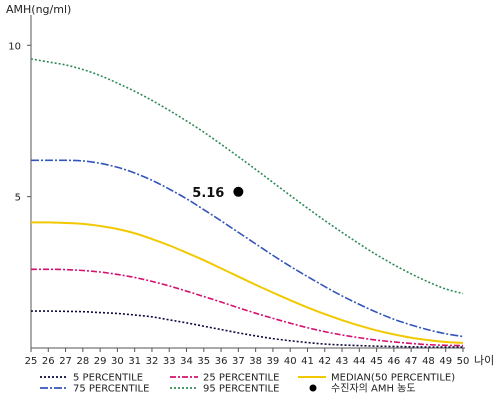 Image resolution: width=500 pixels, height=400 pixels. What do you see at coordinates (111, 389) in the screenshot?
I see `legend-label: 75 PERCENTILE` at bounding box center [111, 389].